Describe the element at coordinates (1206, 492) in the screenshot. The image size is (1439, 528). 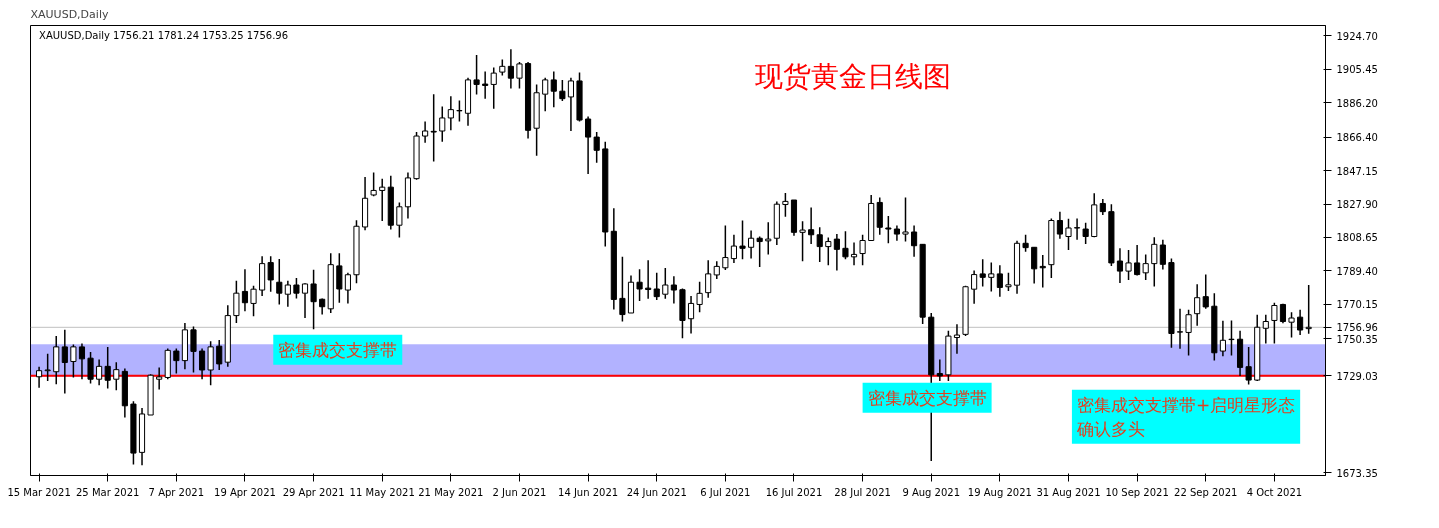
I see `x-tick-label: 22 Sep 2021` at that location.